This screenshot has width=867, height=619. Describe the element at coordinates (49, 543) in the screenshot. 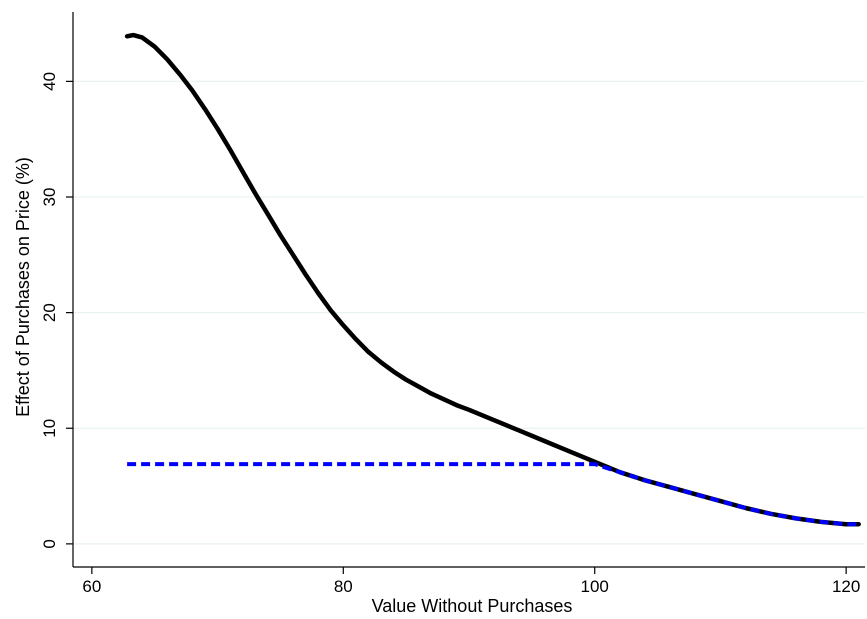

I see `y-tick-label-0: 0` at that location.